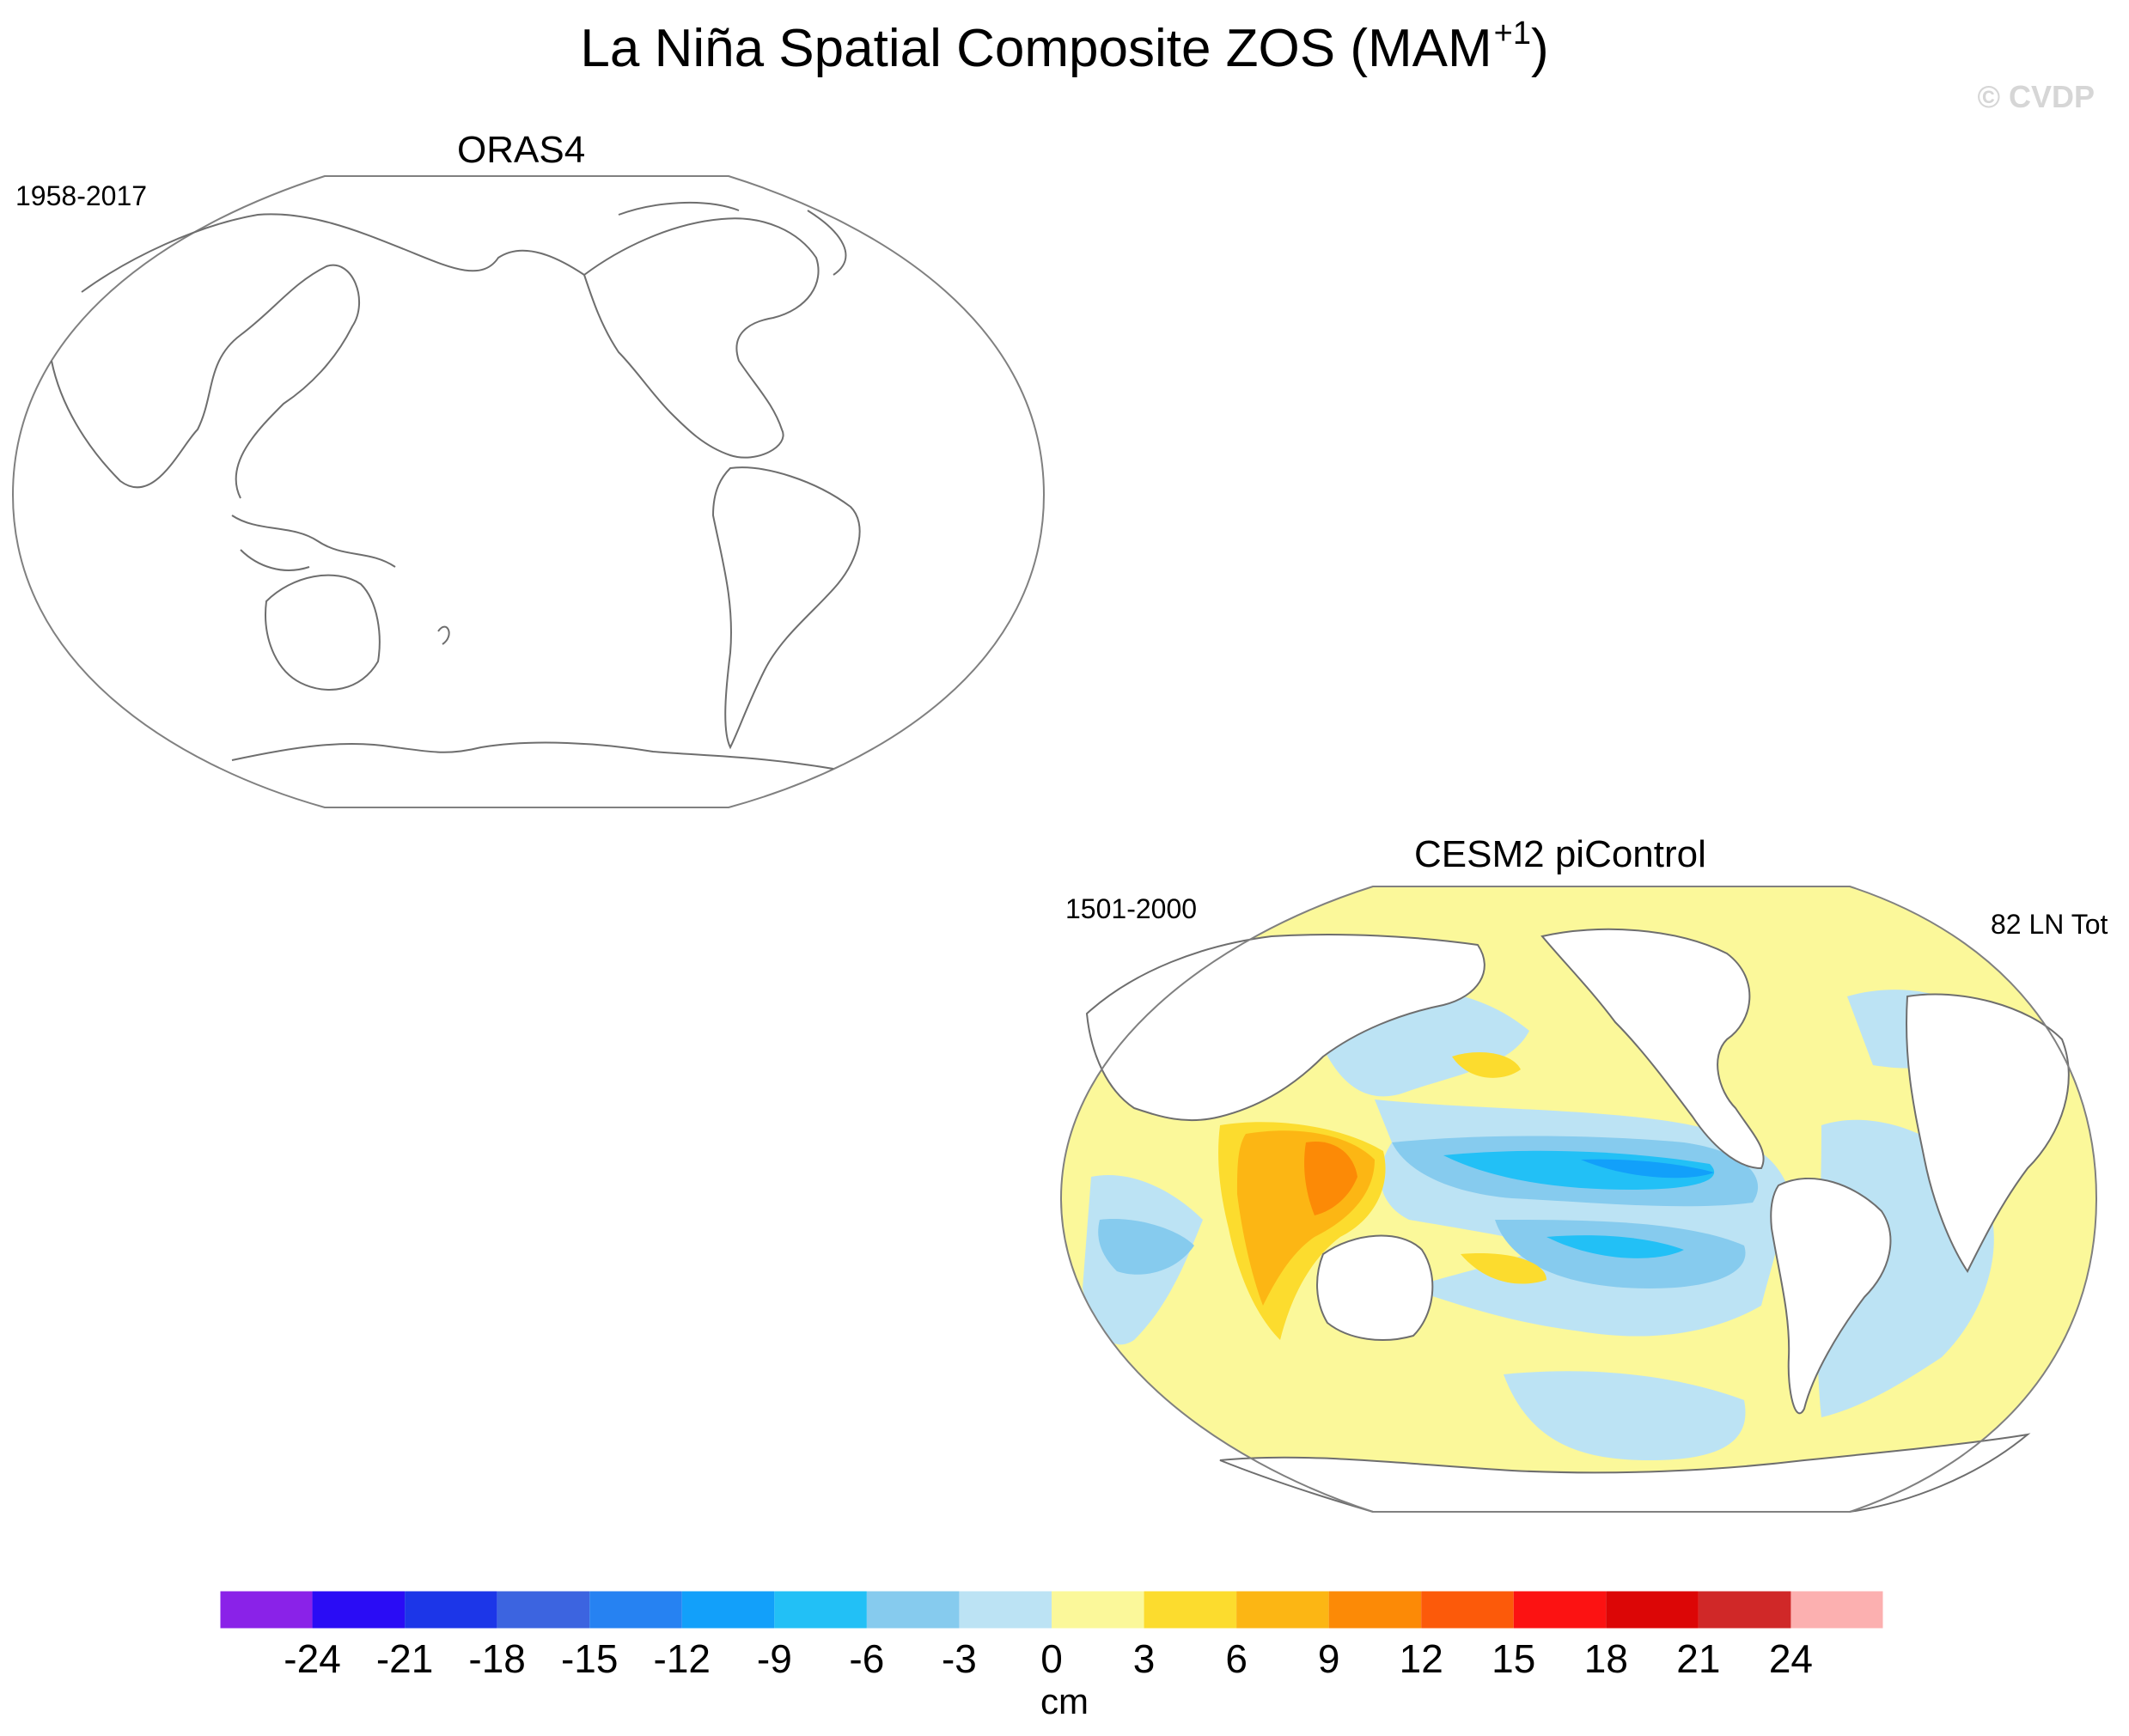 This screenshot has height=1736, width=2129. I want to click on colorbar-tick-label: -18, so click(497, 1659).